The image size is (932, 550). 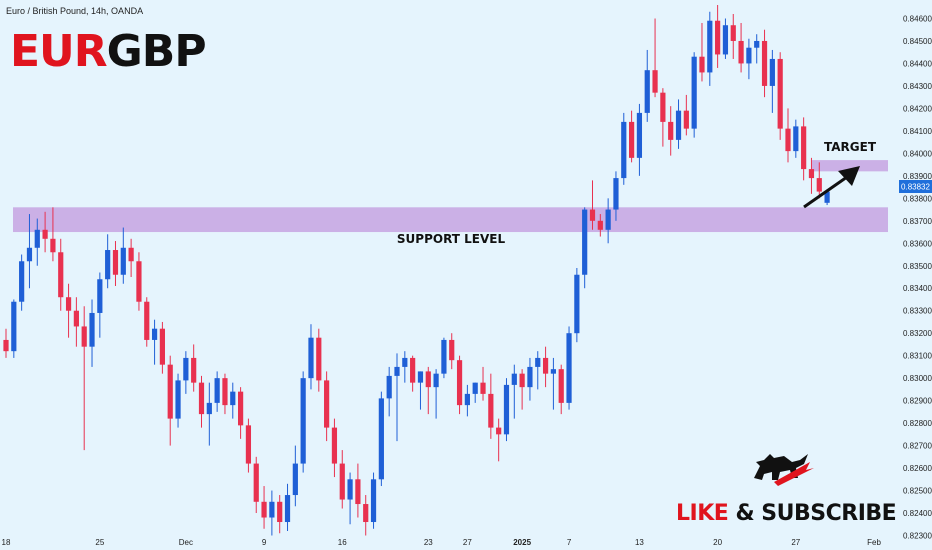 I want to click on price-tick-label: 0.83300, so click(x=917, y=311).